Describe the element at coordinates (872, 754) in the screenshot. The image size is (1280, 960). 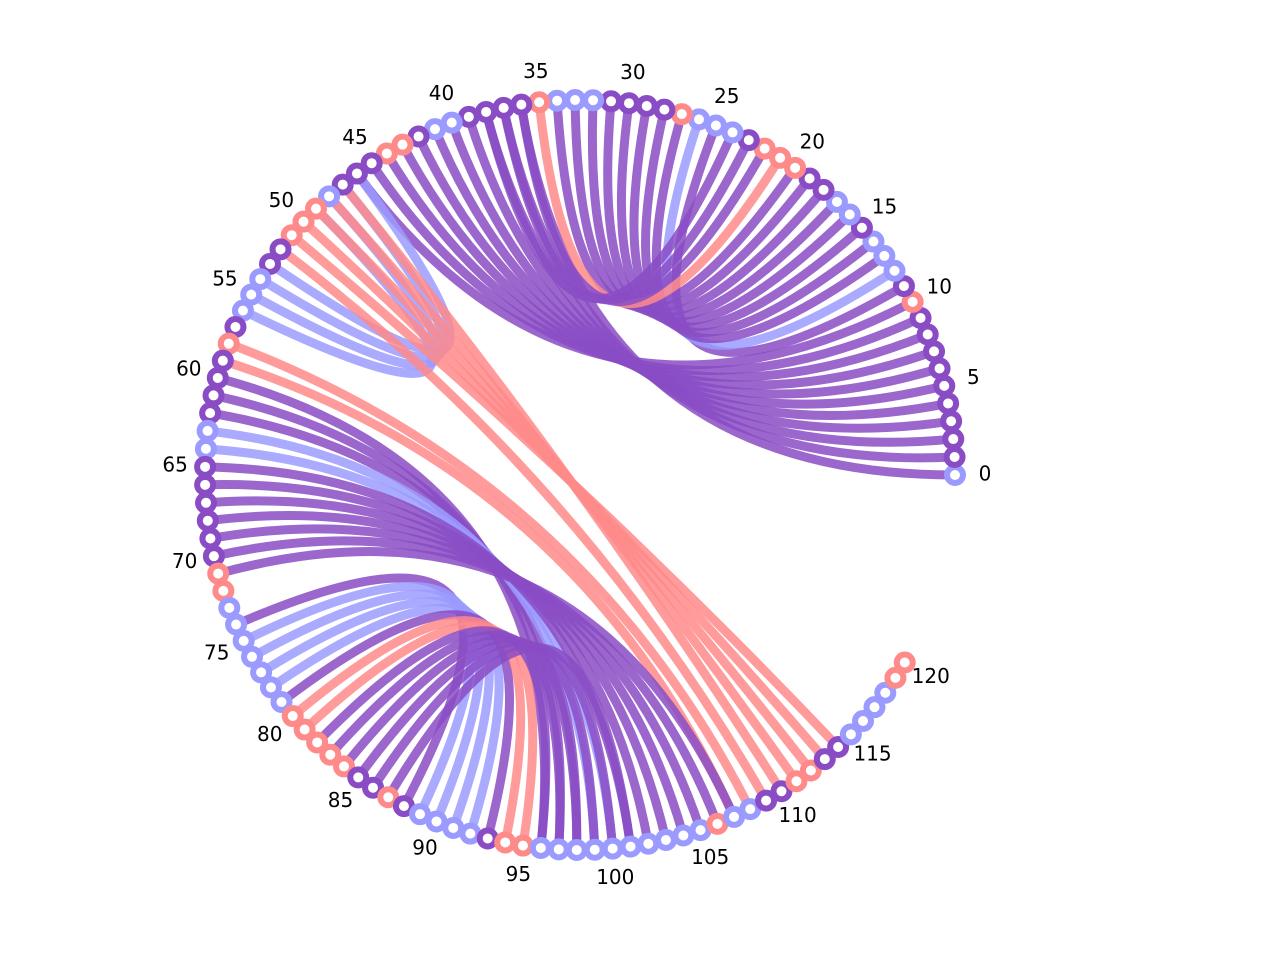
I see `tick-label-115: 115` at that location.